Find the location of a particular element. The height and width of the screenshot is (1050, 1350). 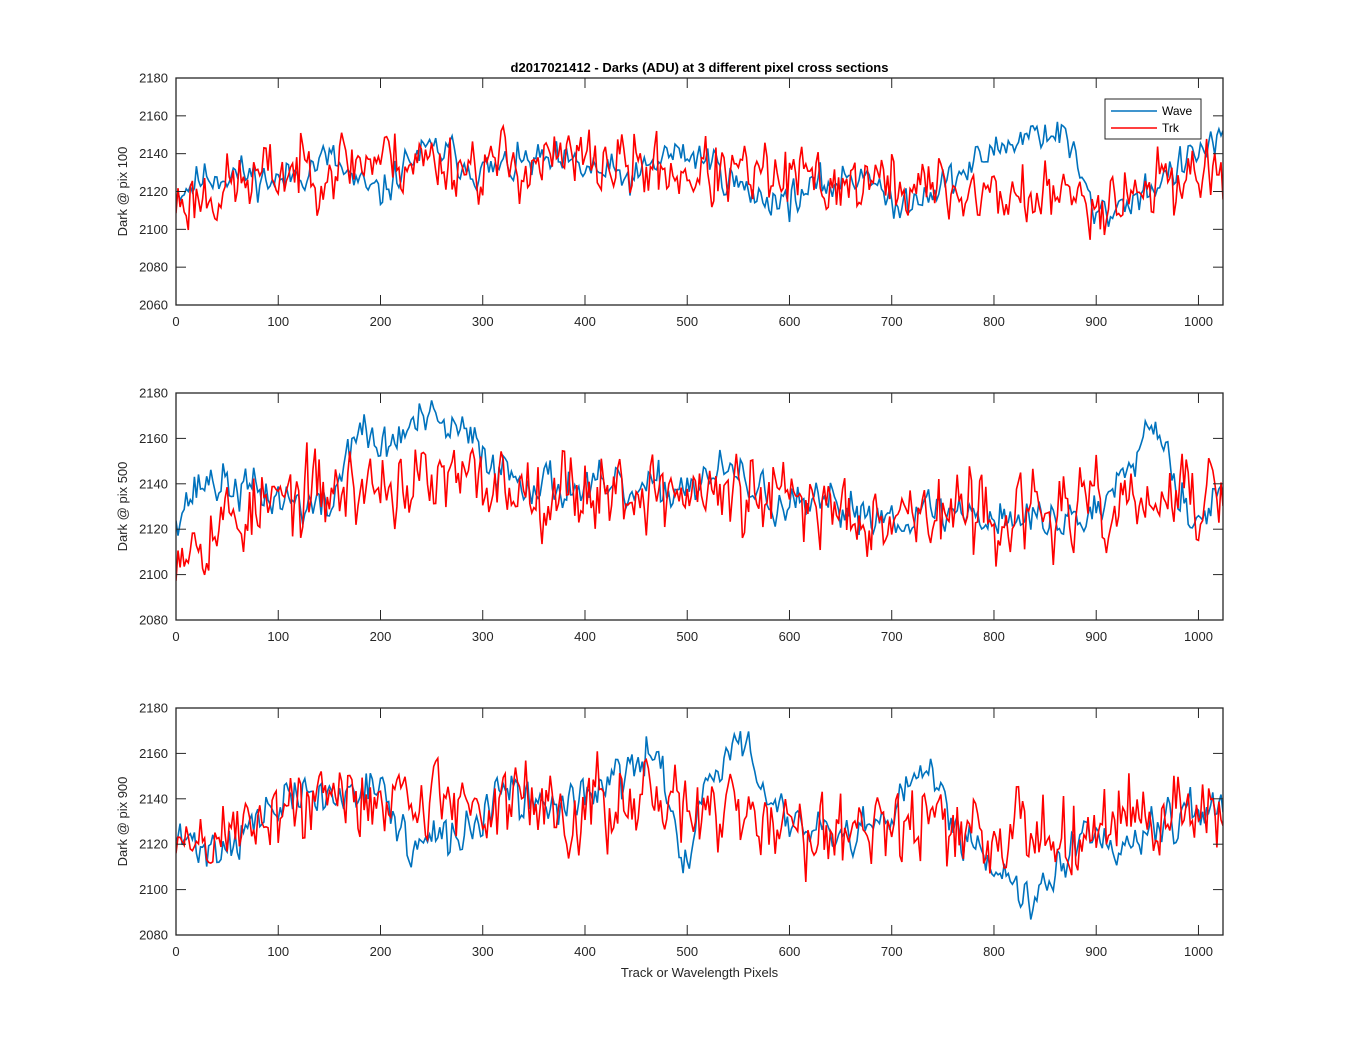

y-axis-label: Dark @ pix 900 is located at coordinates (122, 822).